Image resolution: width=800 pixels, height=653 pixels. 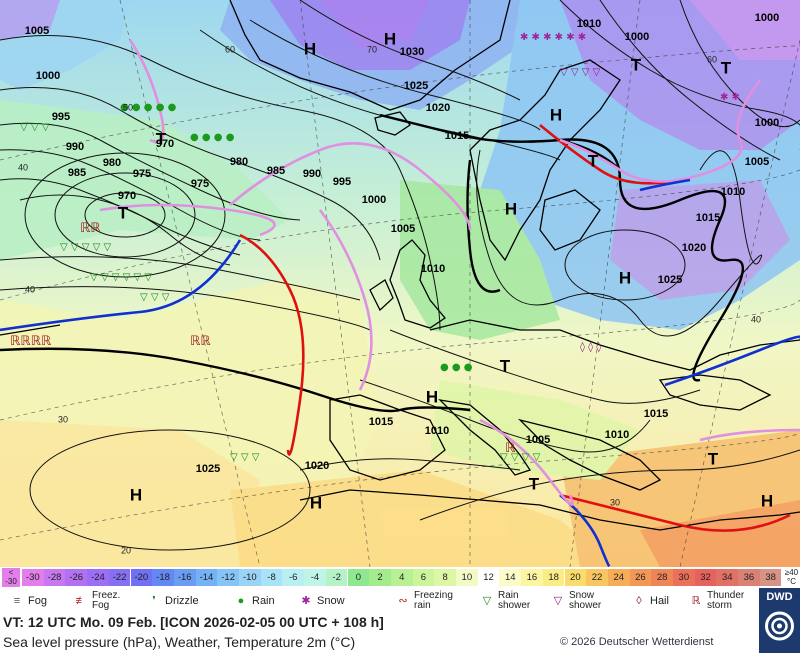 I want to click on isotherm-label: 30, so click(x=63, y=419).